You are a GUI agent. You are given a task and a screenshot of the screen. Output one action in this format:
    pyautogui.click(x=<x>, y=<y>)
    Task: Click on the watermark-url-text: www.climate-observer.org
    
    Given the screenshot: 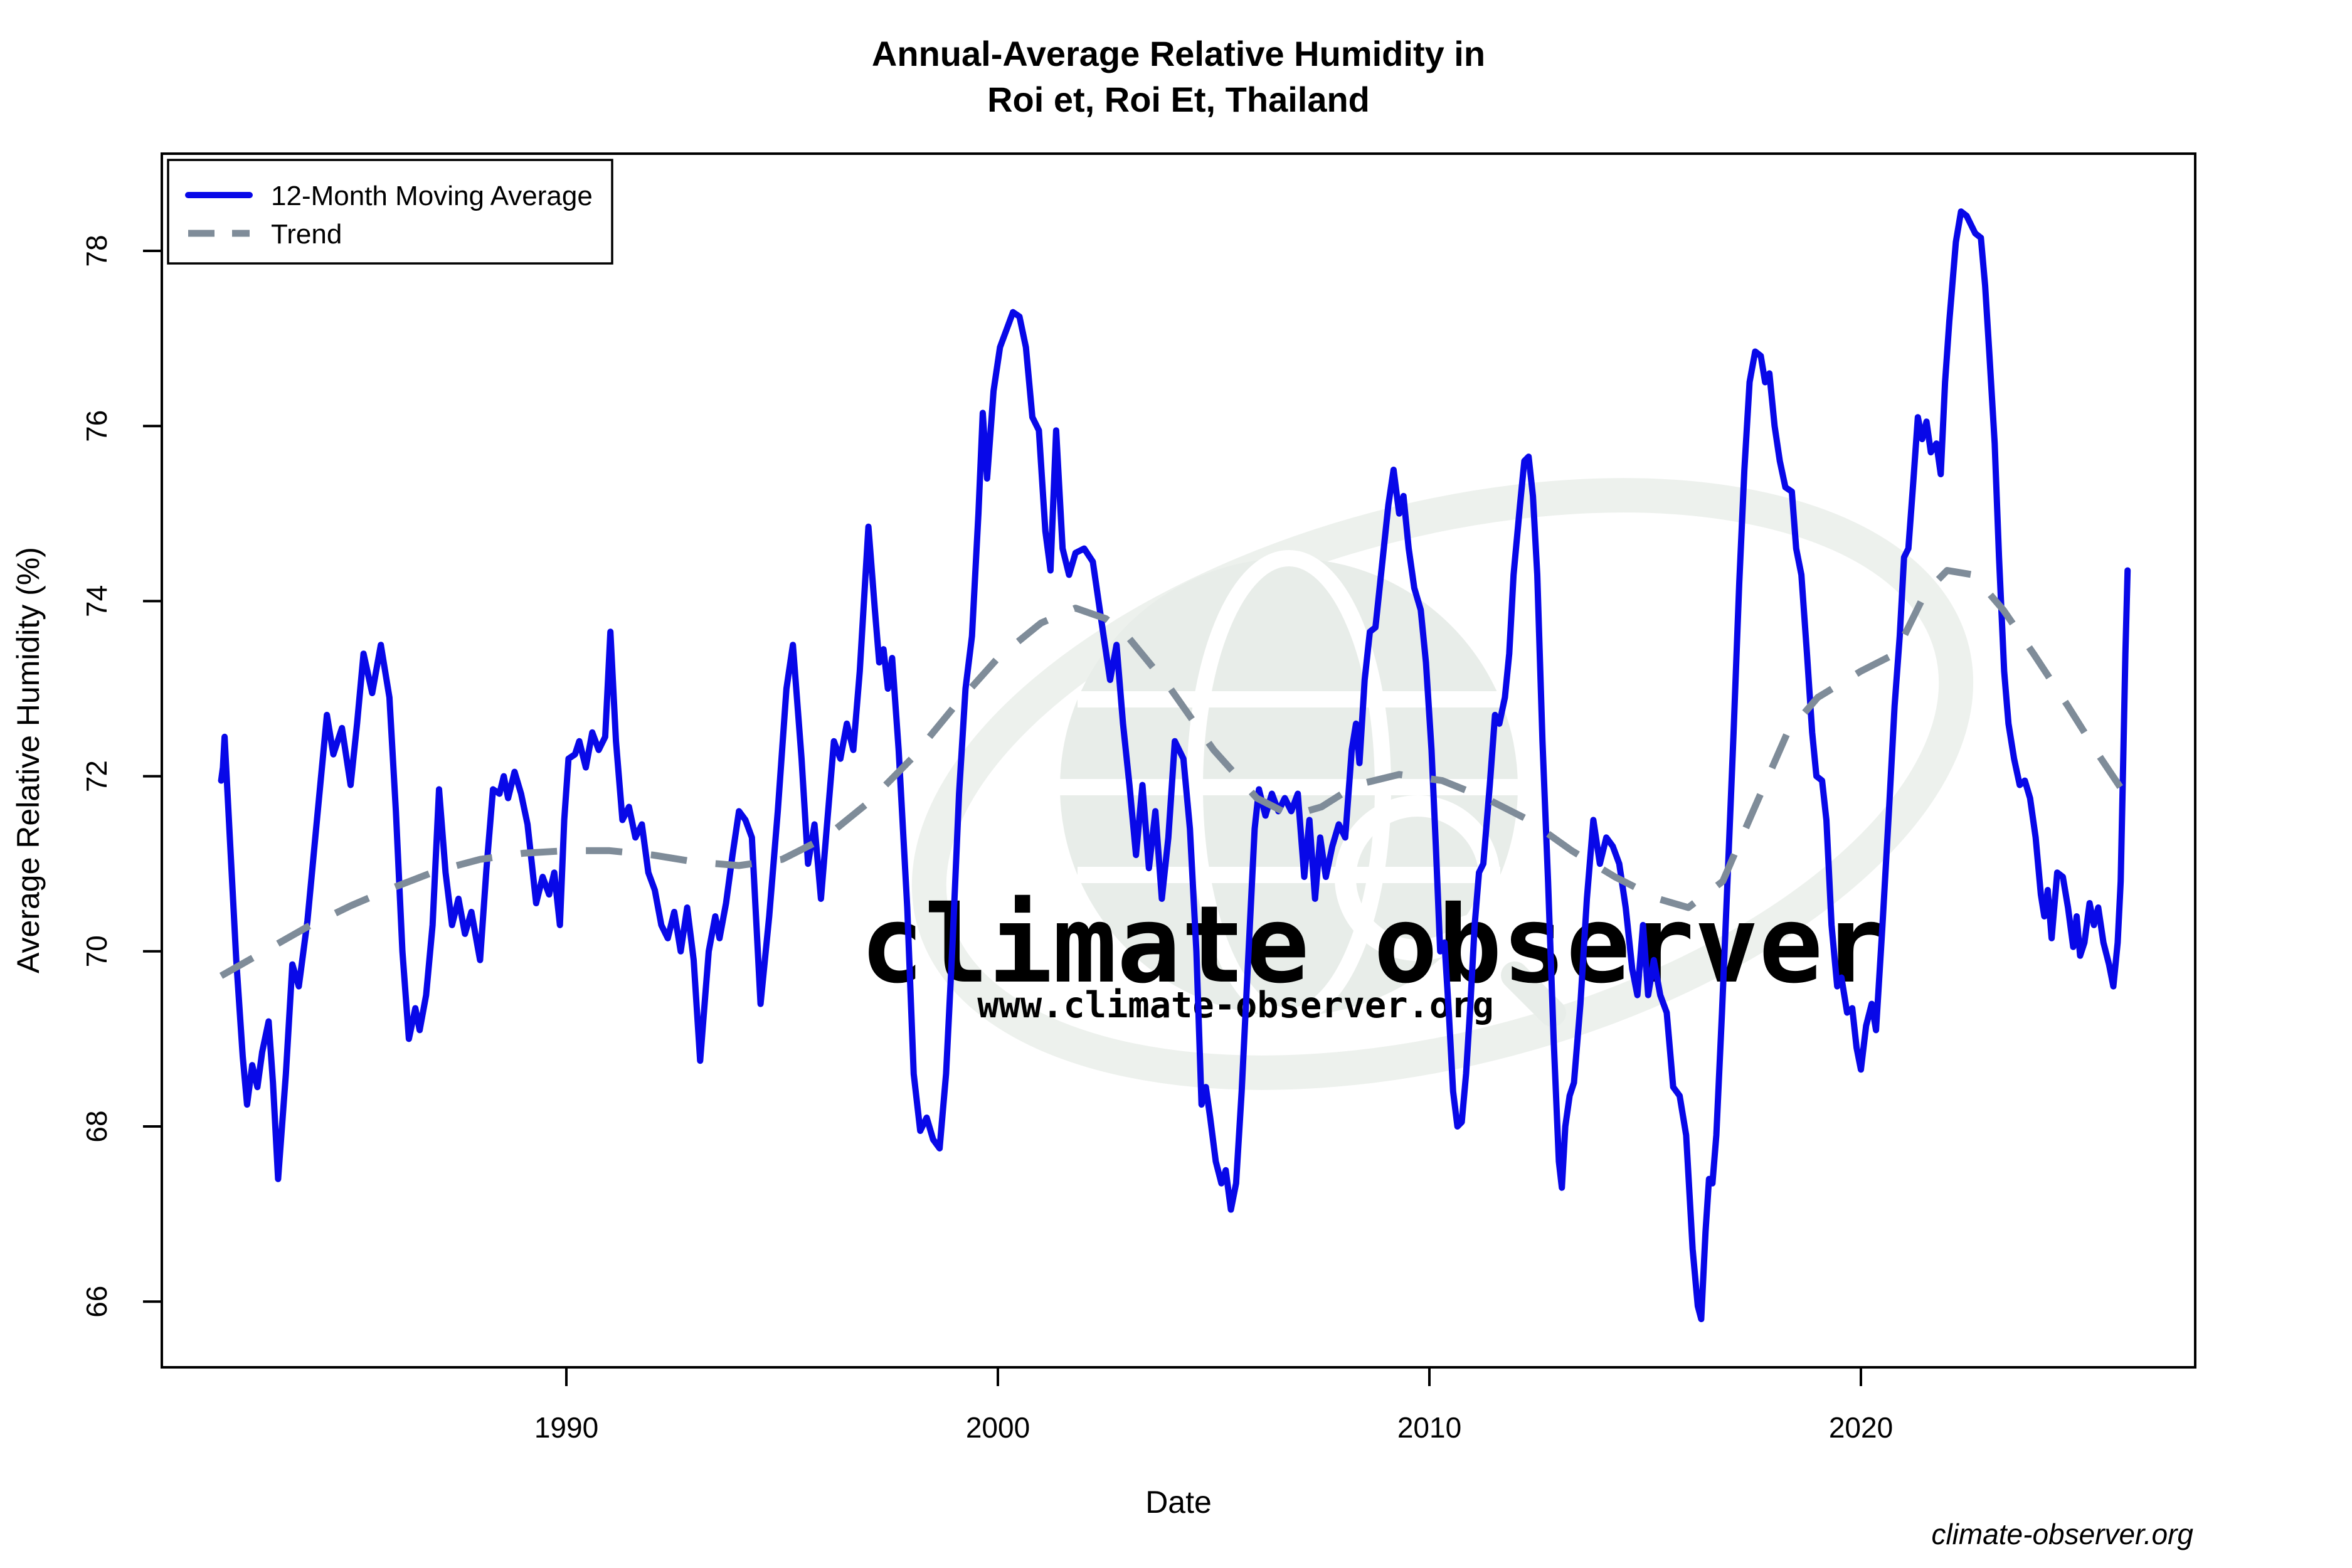 What is the action you would take?
    pyautogui.click(x=1235, y=1005)
    